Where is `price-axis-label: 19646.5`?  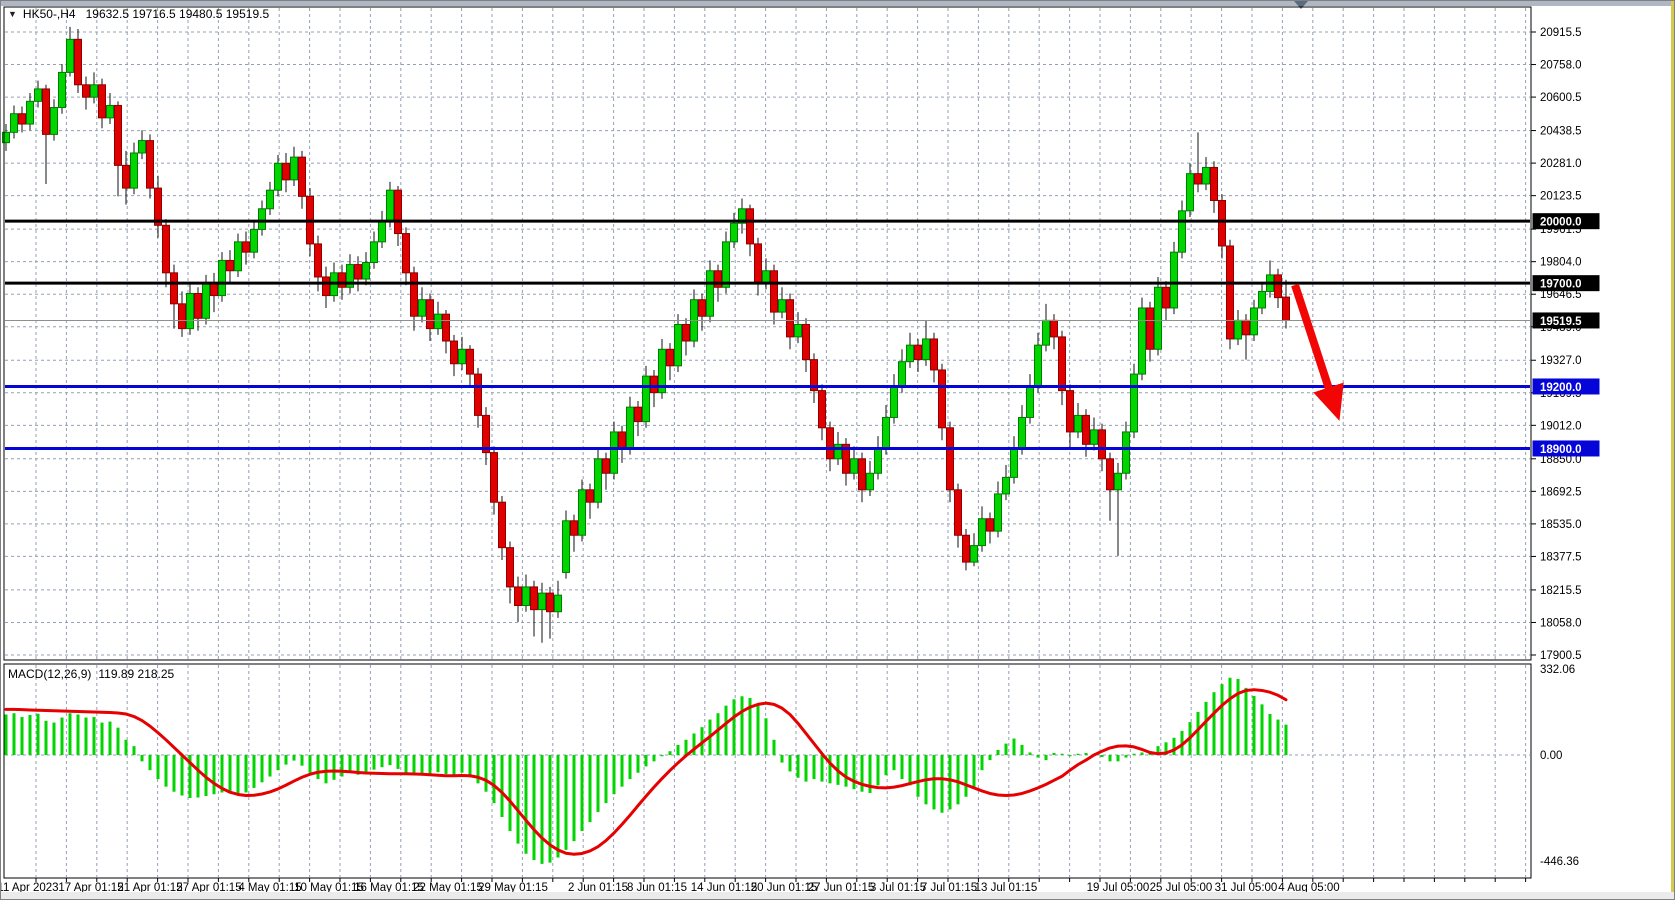 price-axis-label: 19646.5 is located at coordinates (1561, 295).